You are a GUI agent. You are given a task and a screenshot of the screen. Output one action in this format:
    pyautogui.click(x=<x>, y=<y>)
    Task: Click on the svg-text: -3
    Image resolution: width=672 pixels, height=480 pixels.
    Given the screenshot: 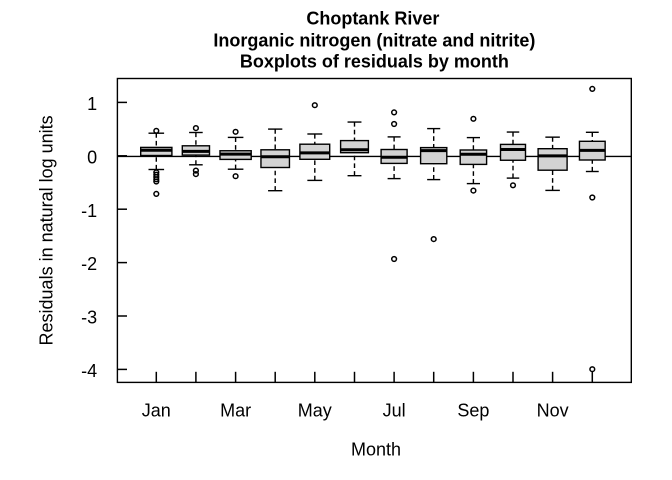 What is the action you would take?
    pyautogui.click(x=89, y=318)
    